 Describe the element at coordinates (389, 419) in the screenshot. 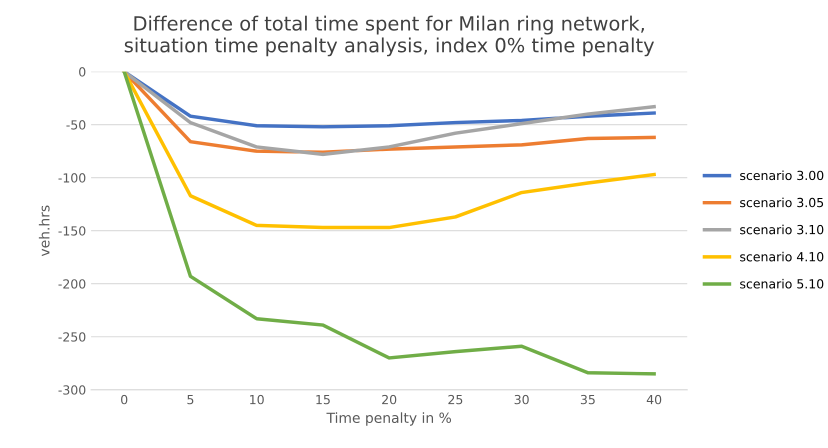

I see `x-axis-title: Time penalty in %` at that location.